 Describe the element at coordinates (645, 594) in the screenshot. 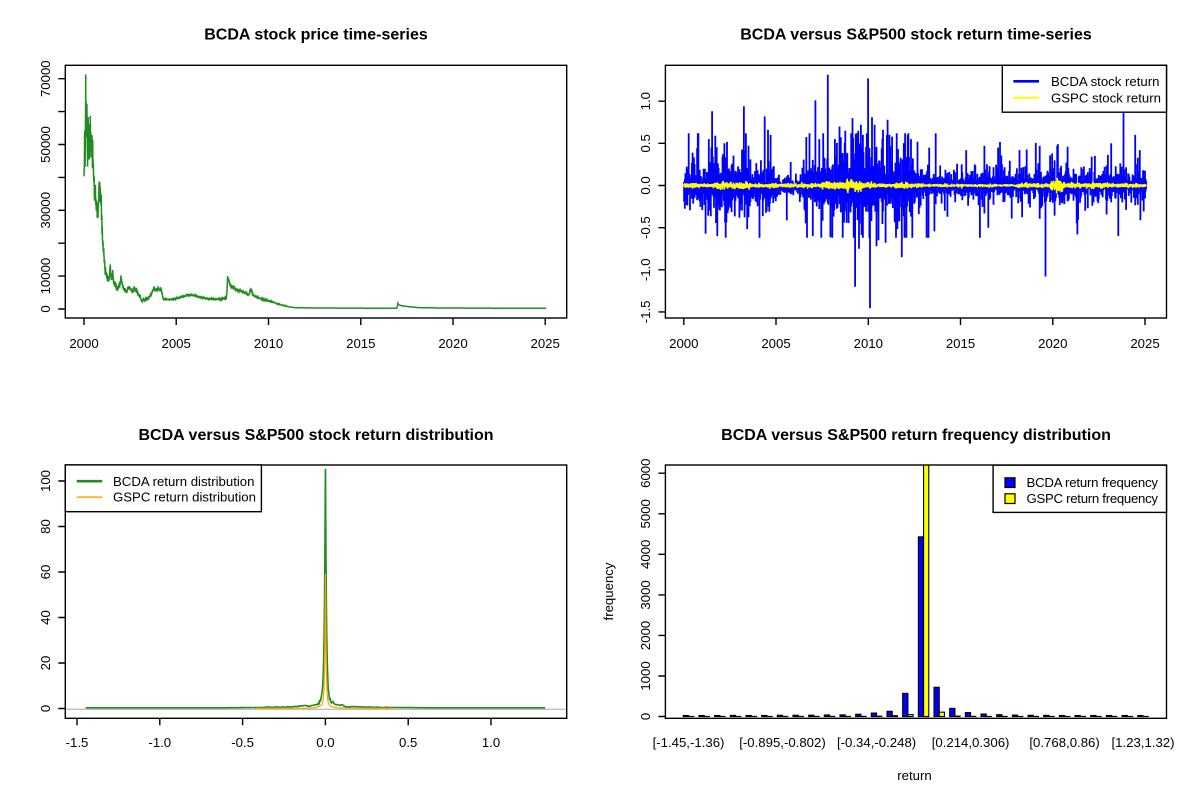

I see `svg-text: 3000` at that location.